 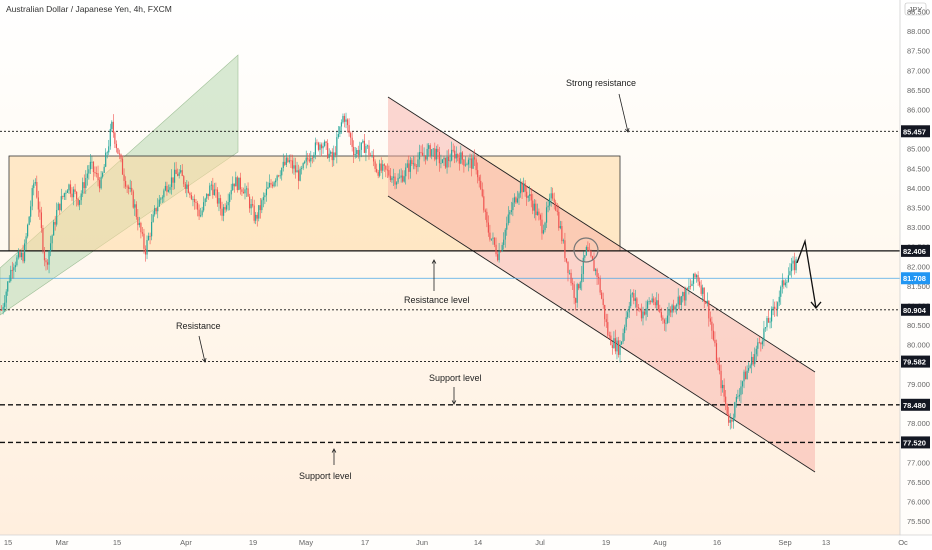 I want to click on y-tick-label: 84.000, so click(x=918, y=188).